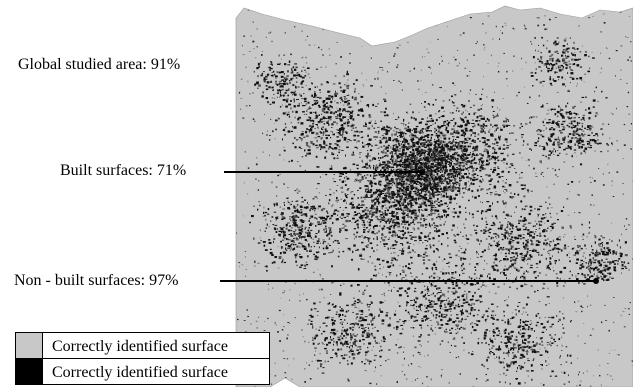 Image resolution: width=633 pixels, height=387 pixels. I want to click on legend-swatch-black, so click(29, 371).